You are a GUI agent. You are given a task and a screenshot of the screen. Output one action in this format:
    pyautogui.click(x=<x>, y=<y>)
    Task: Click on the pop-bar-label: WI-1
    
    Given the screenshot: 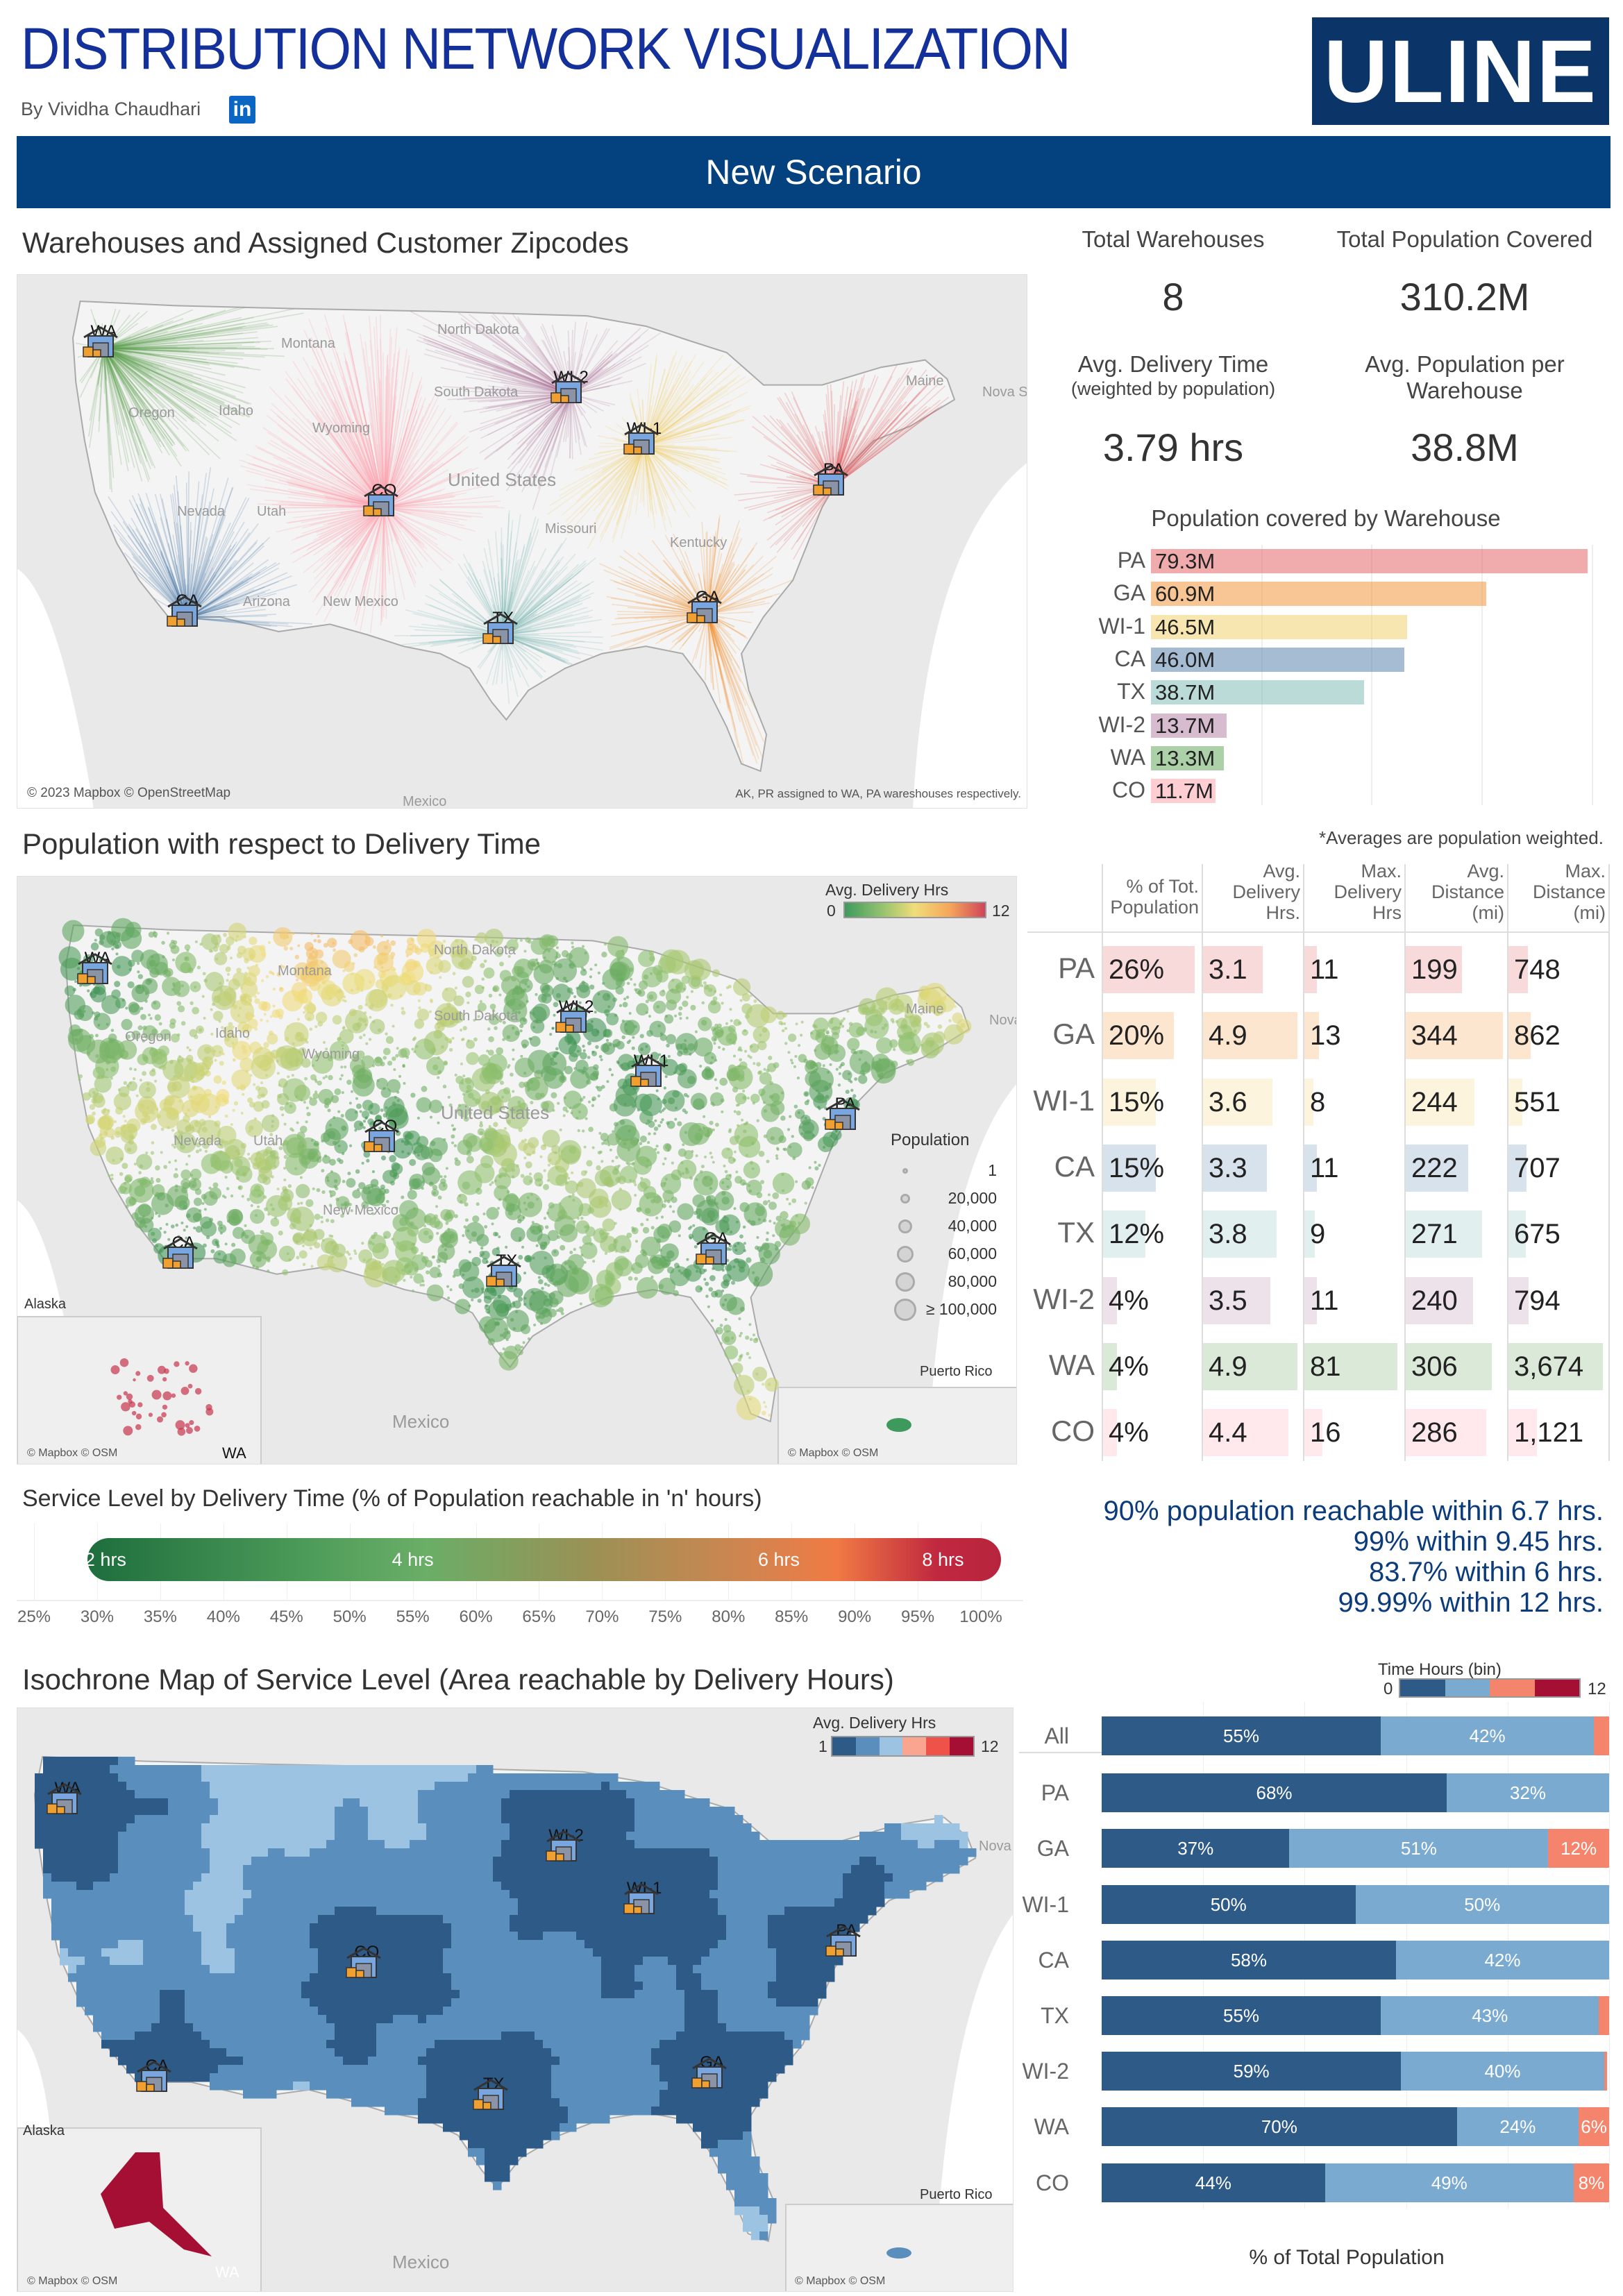 What is the action you would take?
    pyautogui.click(x=1121, y=626)
    